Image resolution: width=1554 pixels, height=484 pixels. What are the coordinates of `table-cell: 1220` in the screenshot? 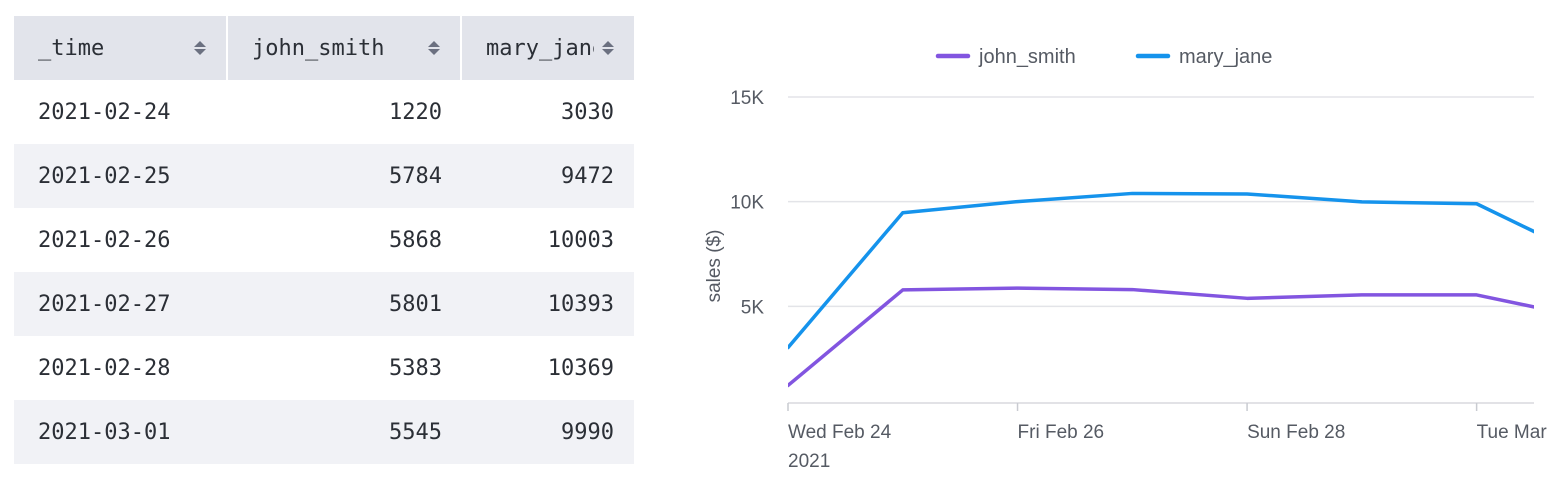 It's located at (415, 112).